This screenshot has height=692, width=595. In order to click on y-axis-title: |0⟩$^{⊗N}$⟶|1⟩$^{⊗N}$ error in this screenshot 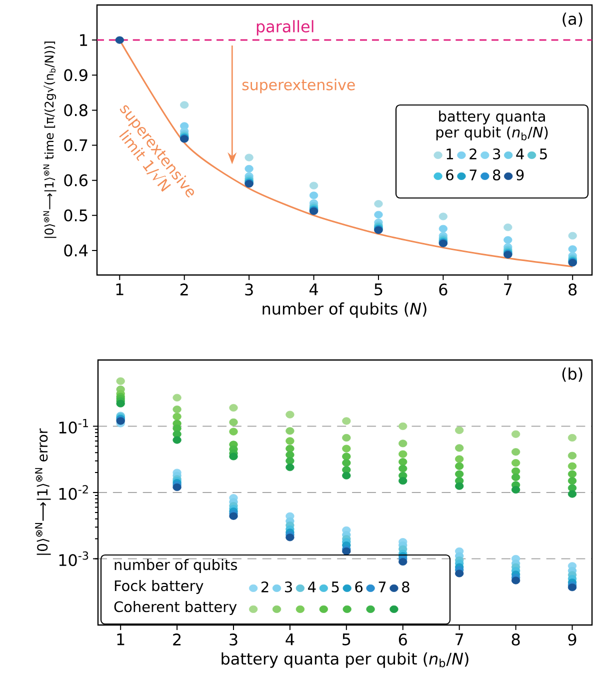, I will do `click(43, 491)`.